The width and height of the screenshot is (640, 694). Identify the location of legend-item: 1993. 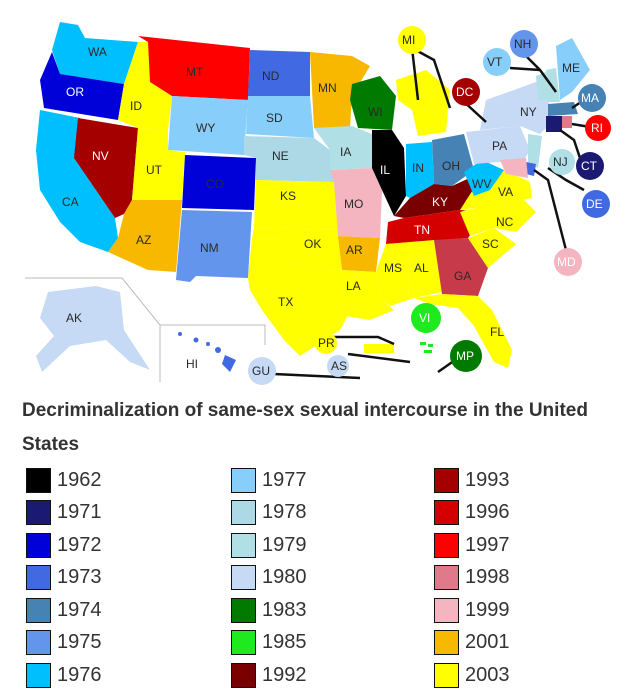
(524, 480).